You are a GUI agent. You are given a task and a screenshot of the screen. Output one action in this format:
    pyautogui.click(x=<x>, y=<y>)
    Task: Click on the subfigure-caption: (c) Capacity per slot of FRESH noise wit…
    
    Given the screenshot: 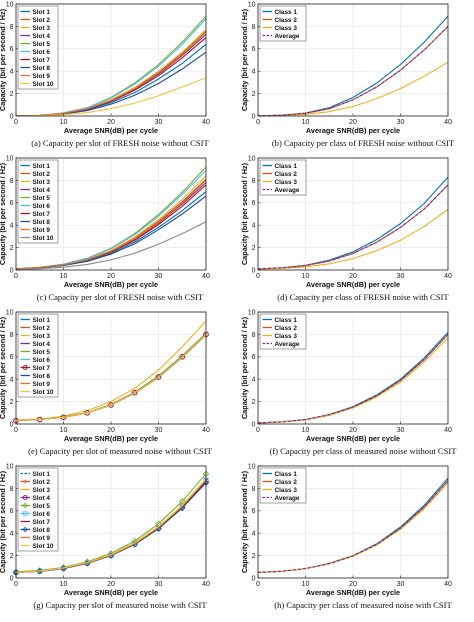 What is the action you would take?
    pyautogui.click(x=120, y=297)
    